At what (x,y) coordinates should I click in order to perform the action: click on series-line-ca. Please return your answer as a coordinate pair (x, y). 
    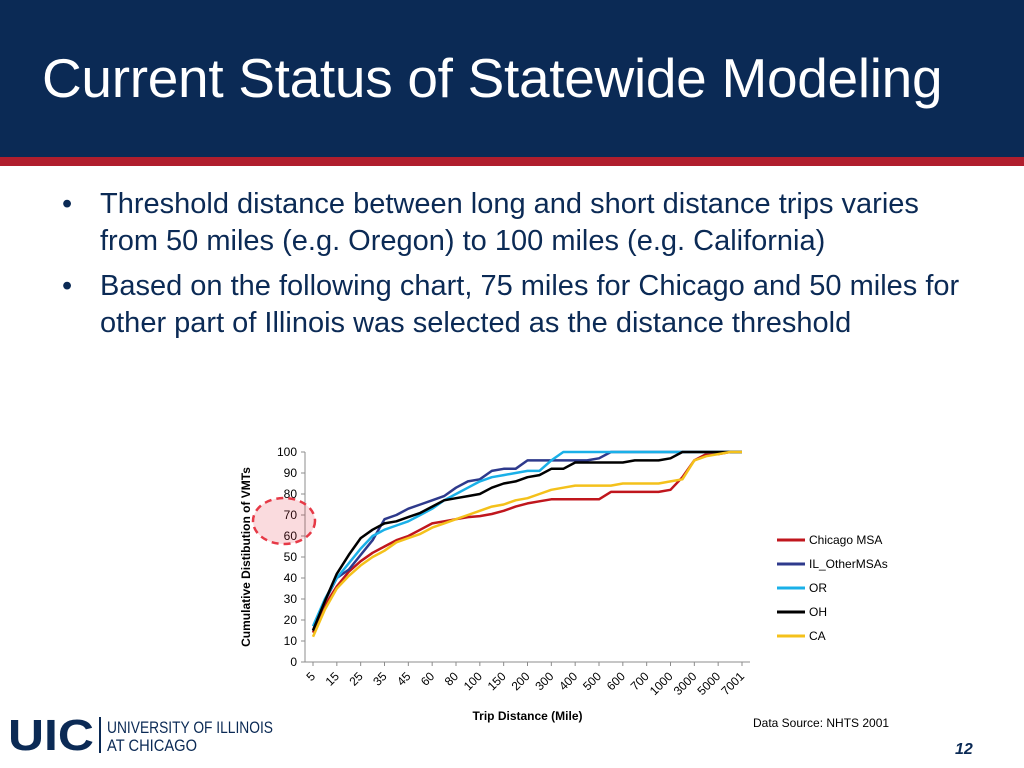
    Looking at the image, I should click on (526, 544).